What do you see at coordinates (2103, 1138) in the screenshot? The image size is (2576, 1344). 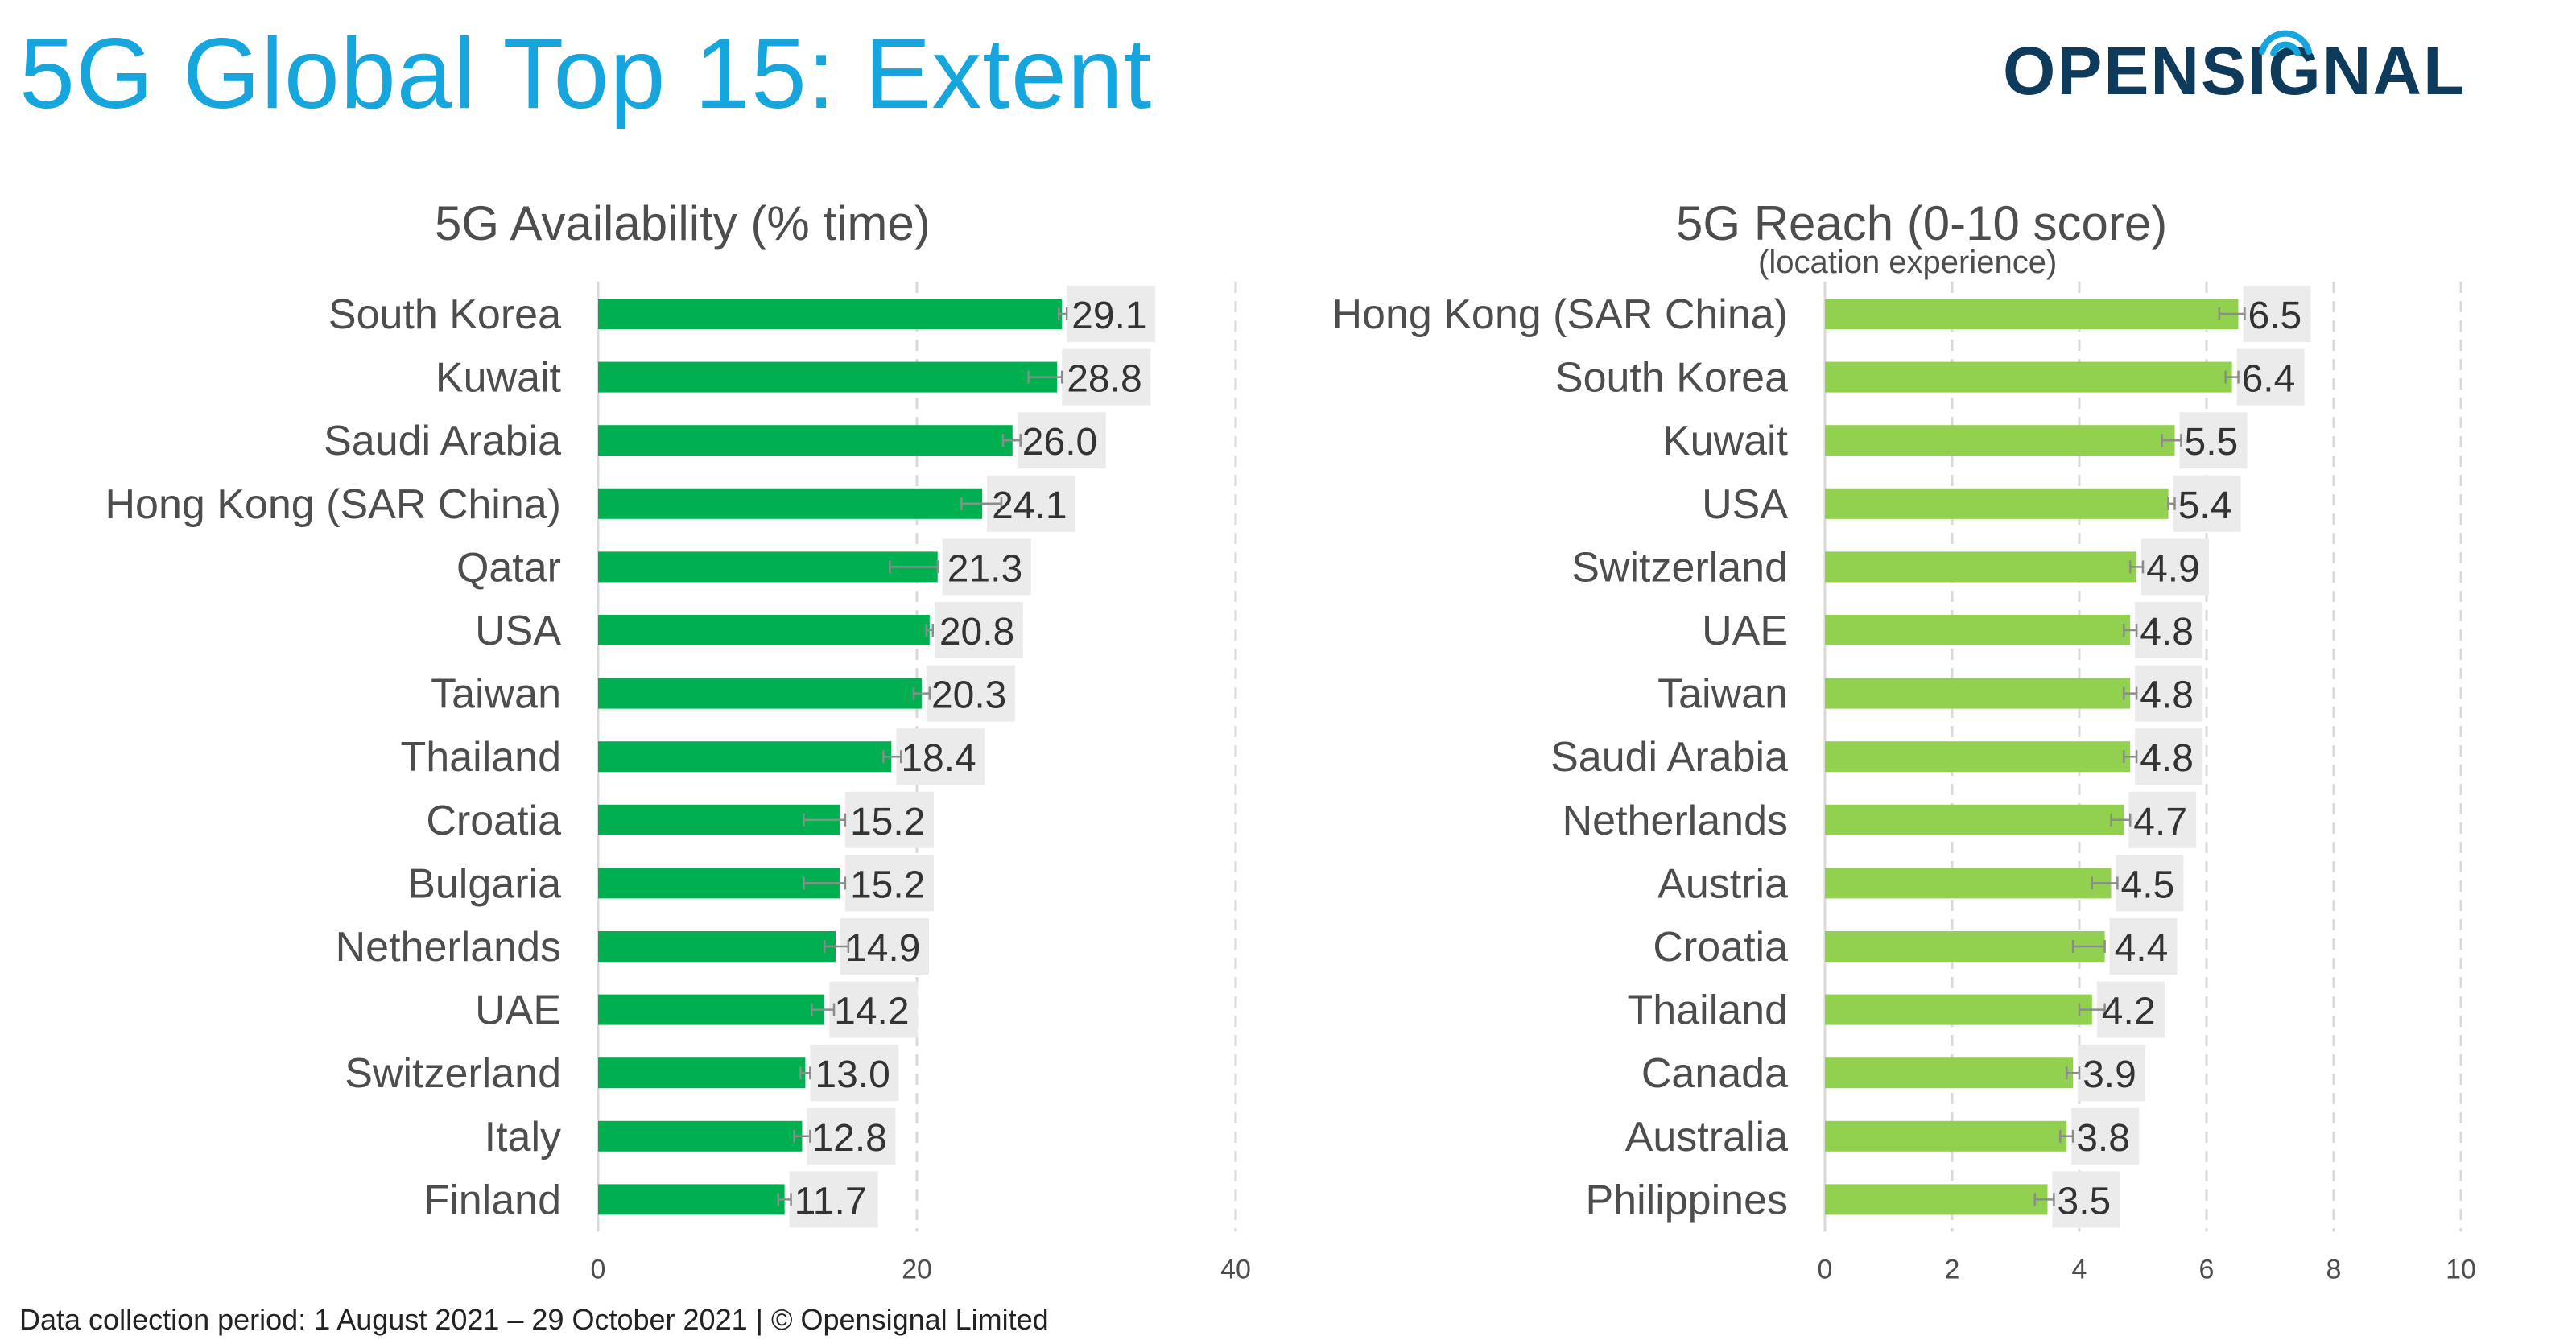 I see `value-label: 3.8` at bounding box center [2103, 1138].